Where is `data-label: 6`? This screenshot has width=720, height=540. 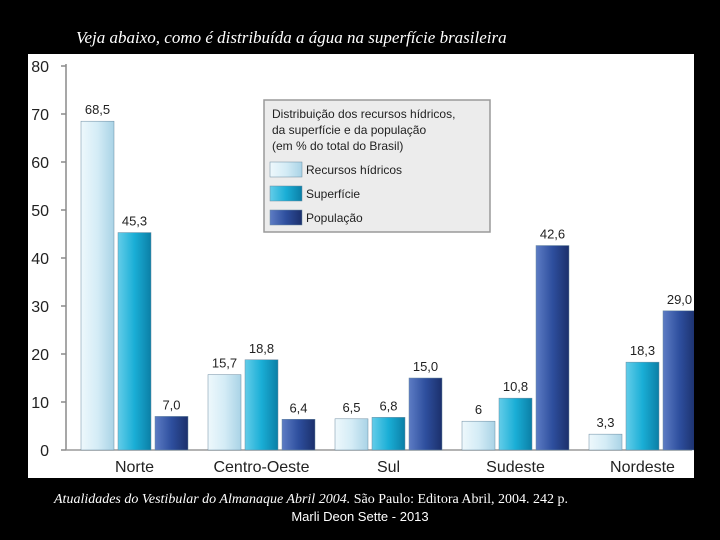 data-label: 6 is located at coordinates (478, 409).